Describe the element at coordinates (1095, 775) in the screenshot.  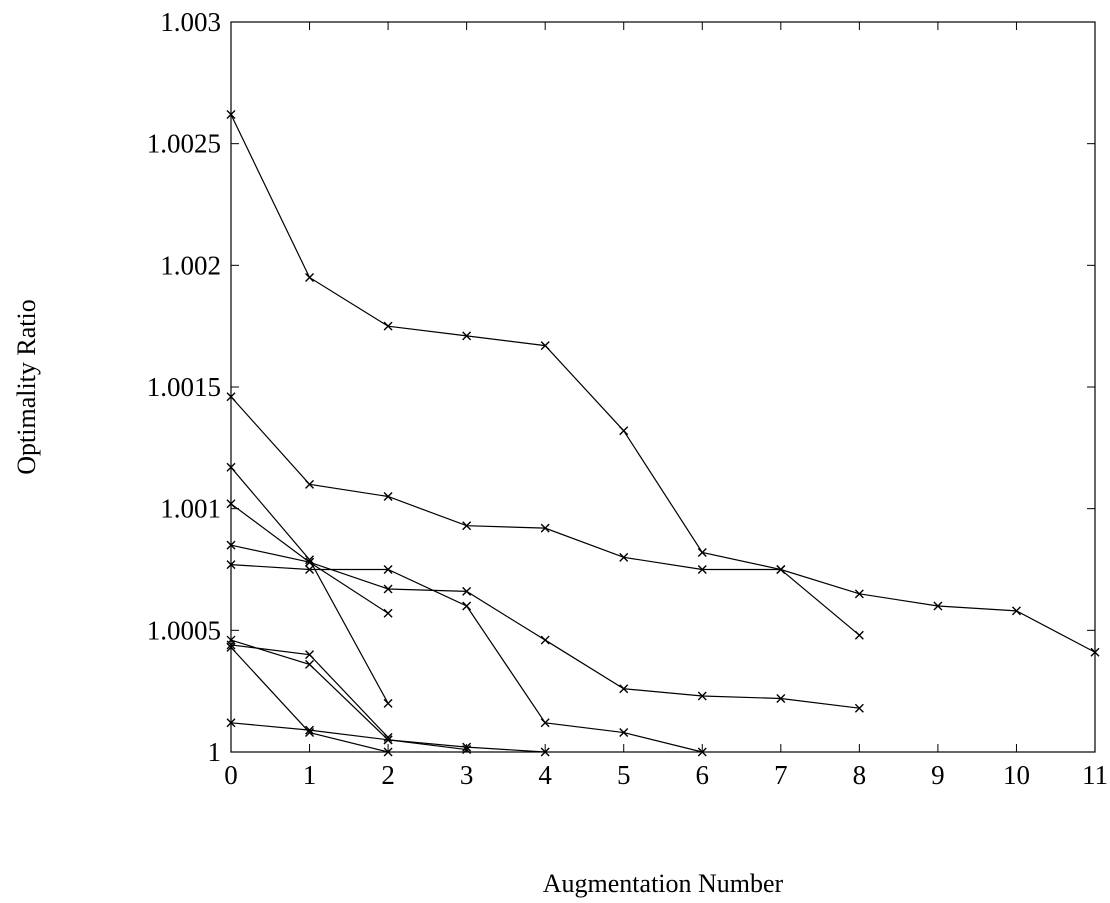
I see `x-tick-label: 11` at that location.